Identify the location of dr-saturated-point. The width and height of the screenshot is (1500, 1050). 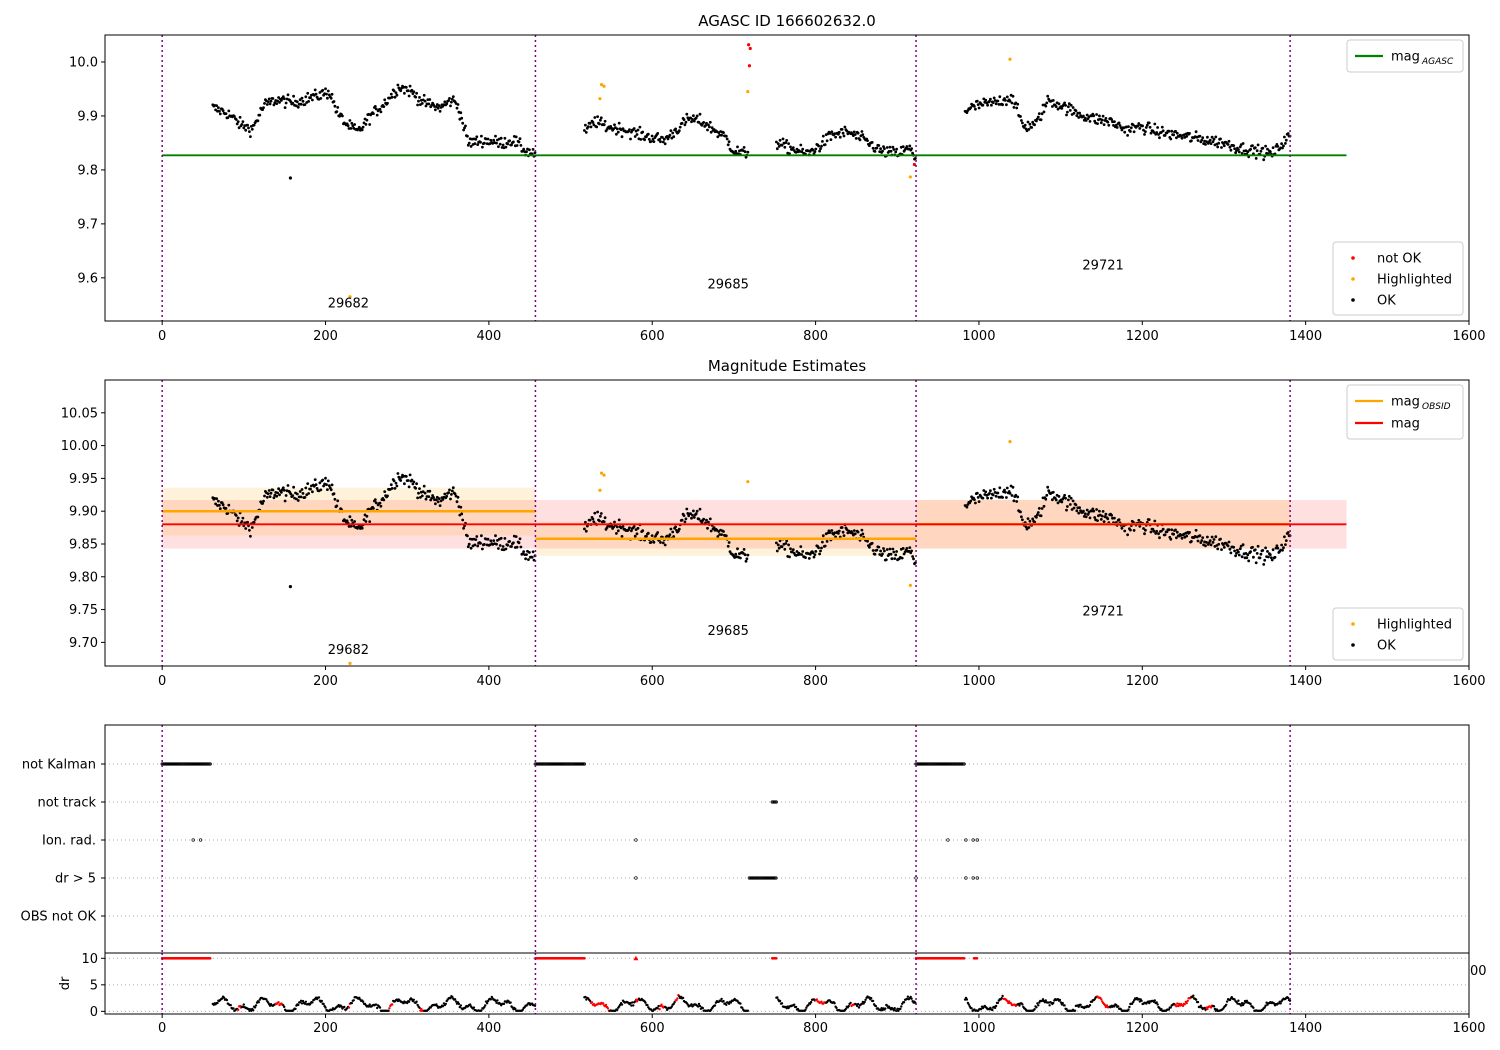
(964, 958).